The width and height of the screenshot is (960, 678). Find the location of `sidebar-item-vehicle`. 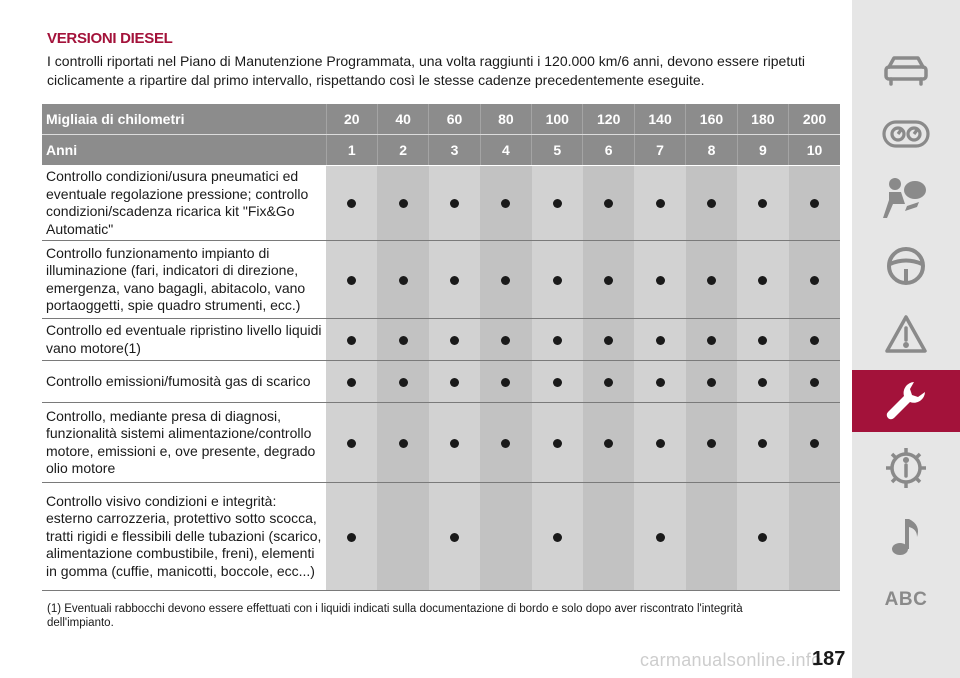

sidebar-item-vehicle is located at coordinates (906, 70).